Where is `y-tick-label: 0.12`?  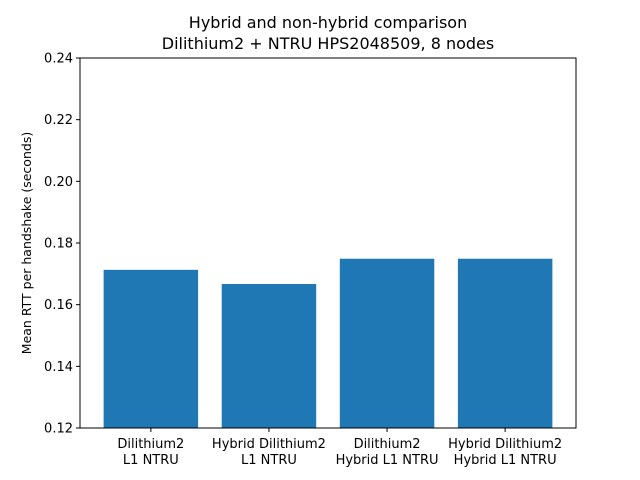 y-tick-label: 0.12 is located at coordinates (58, 429).